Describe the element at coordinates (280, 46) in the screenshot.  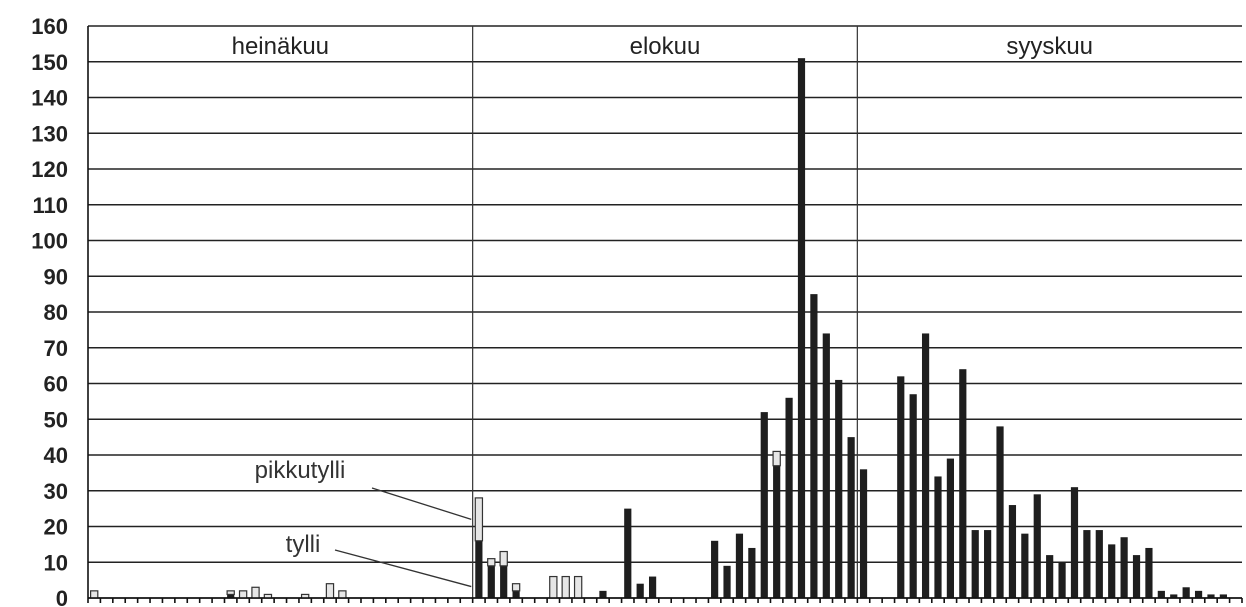
I see `month-label-0: heinäkuu` at that location.